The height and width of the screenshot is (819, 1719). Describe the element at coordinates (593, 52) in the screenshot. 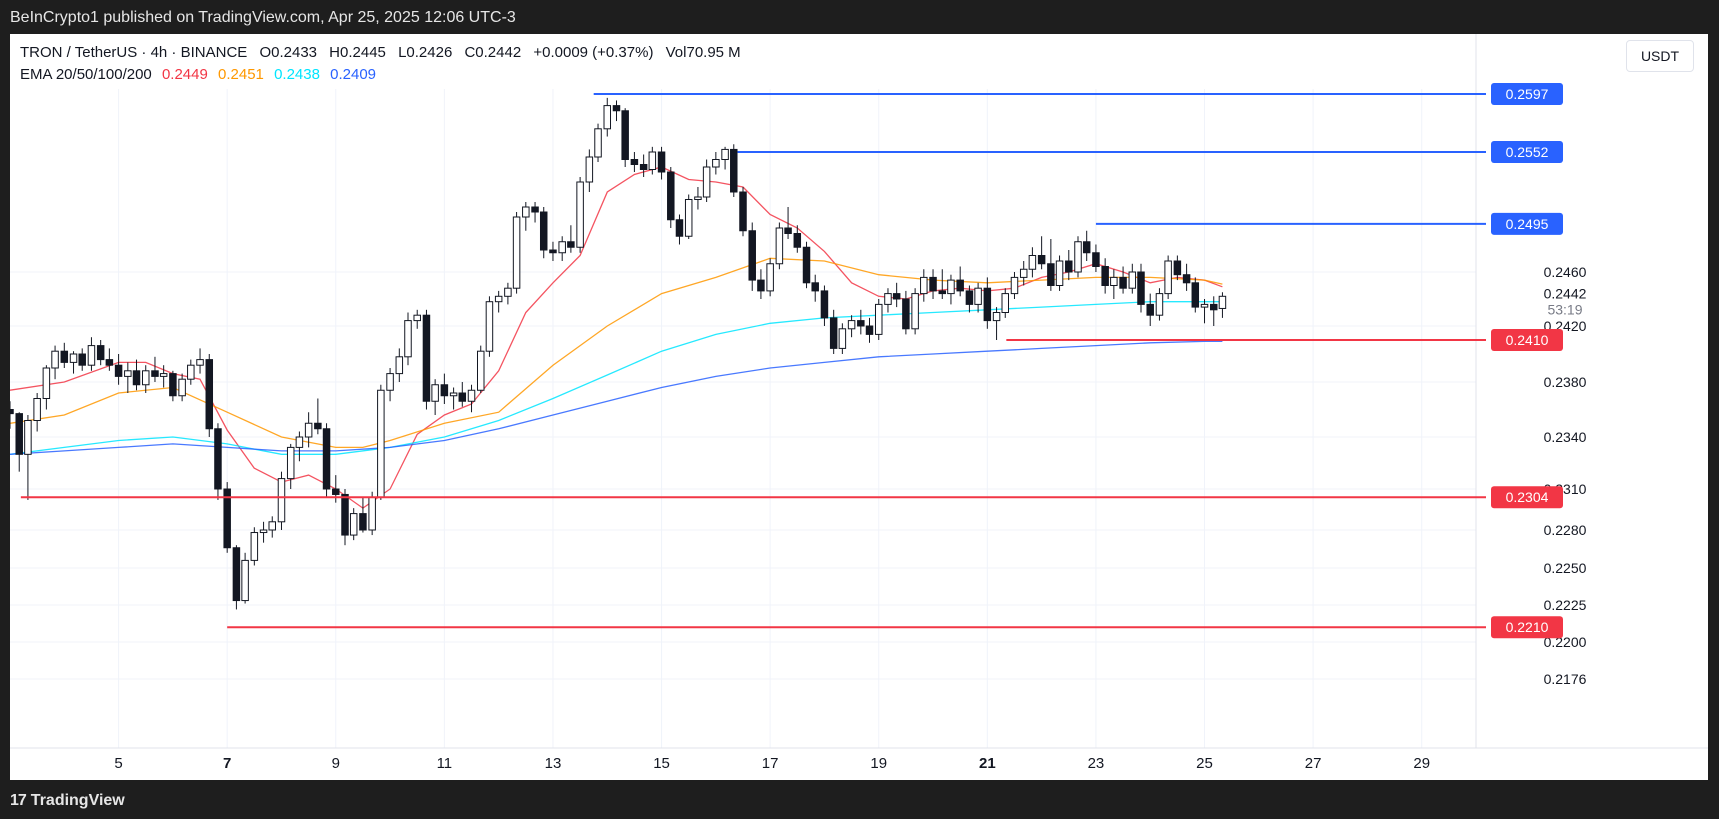

I see `price-change: +0.0009 (+0.37%)` at that location.